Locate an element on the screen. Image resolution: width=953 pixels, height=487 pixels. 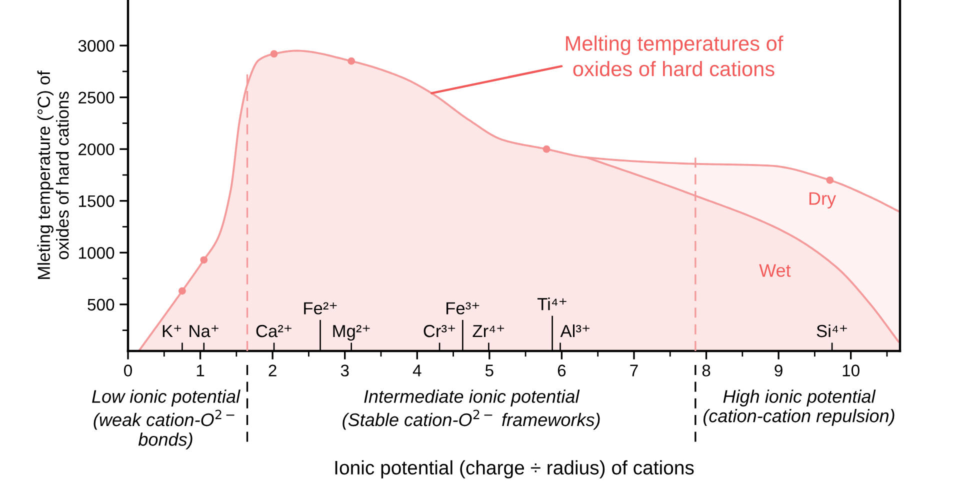
x-tick-label: 6 is located at coordinates (562, 370).